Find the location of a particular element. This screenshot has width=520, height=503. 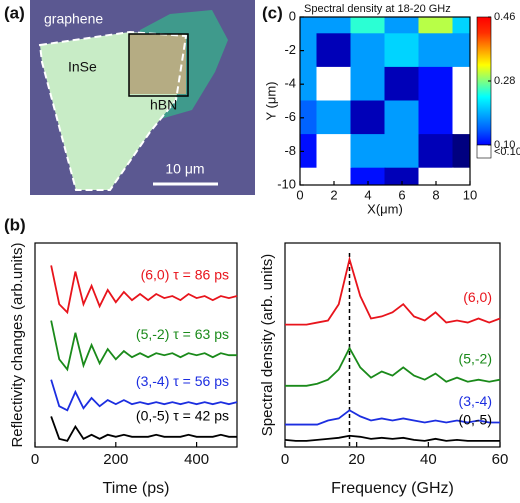

y-axis-label: Y (μm) is located at coordinates (270, 100).